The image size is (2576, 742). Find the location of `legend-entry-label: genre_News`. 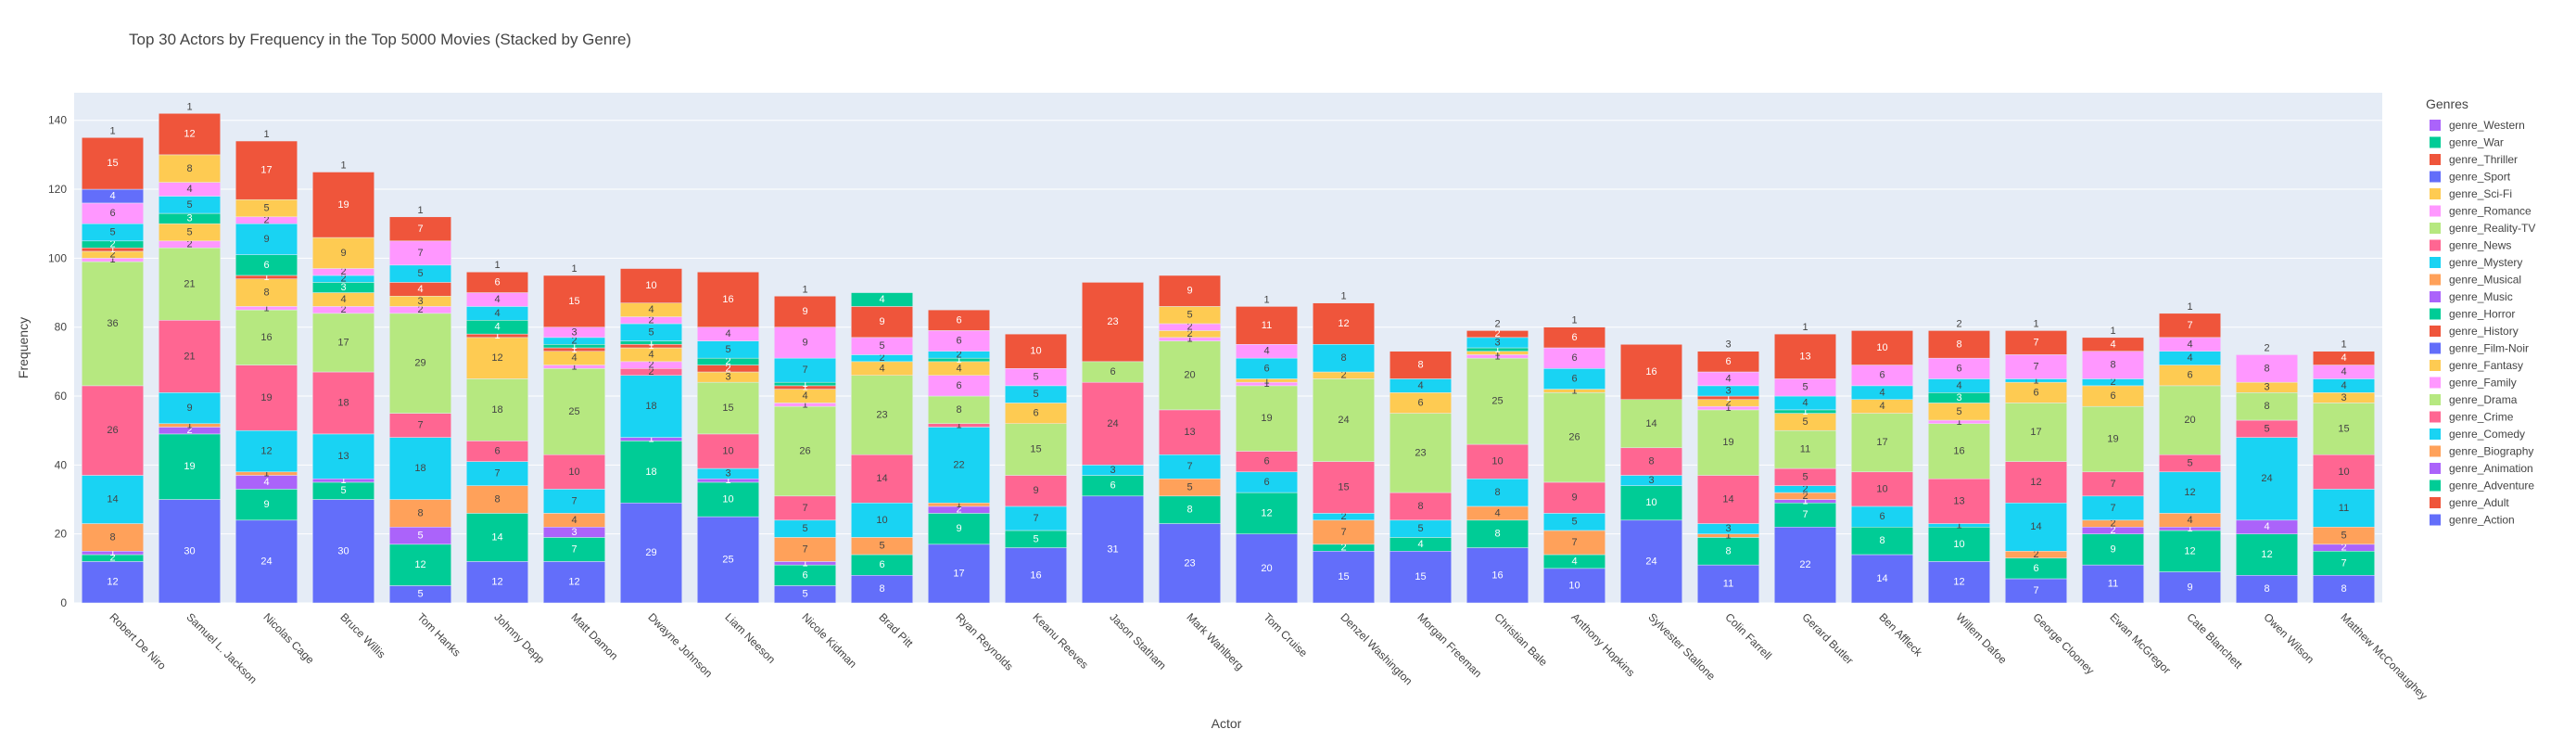

legend-entry-label: genre_News is located at coordinates (2480, 245).